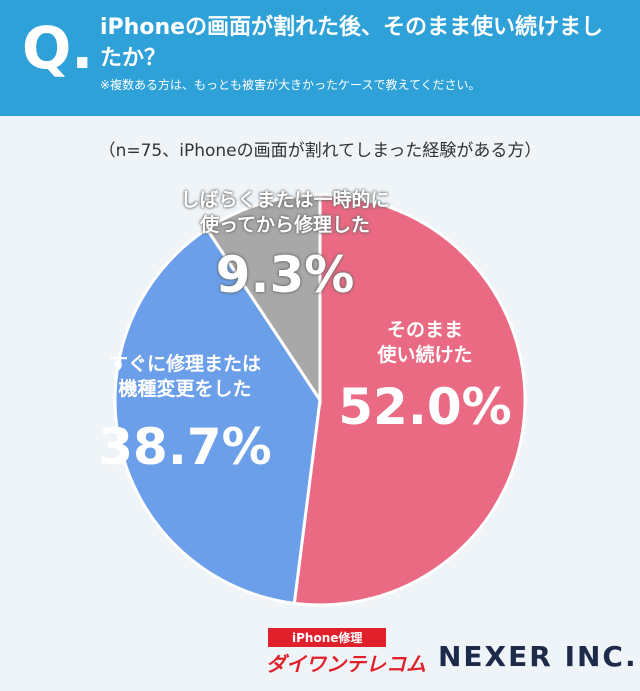  I want to click on subtitle: （n=75、iPhoneの画面が割れてしまった経験がある方）, so click(320, 151).